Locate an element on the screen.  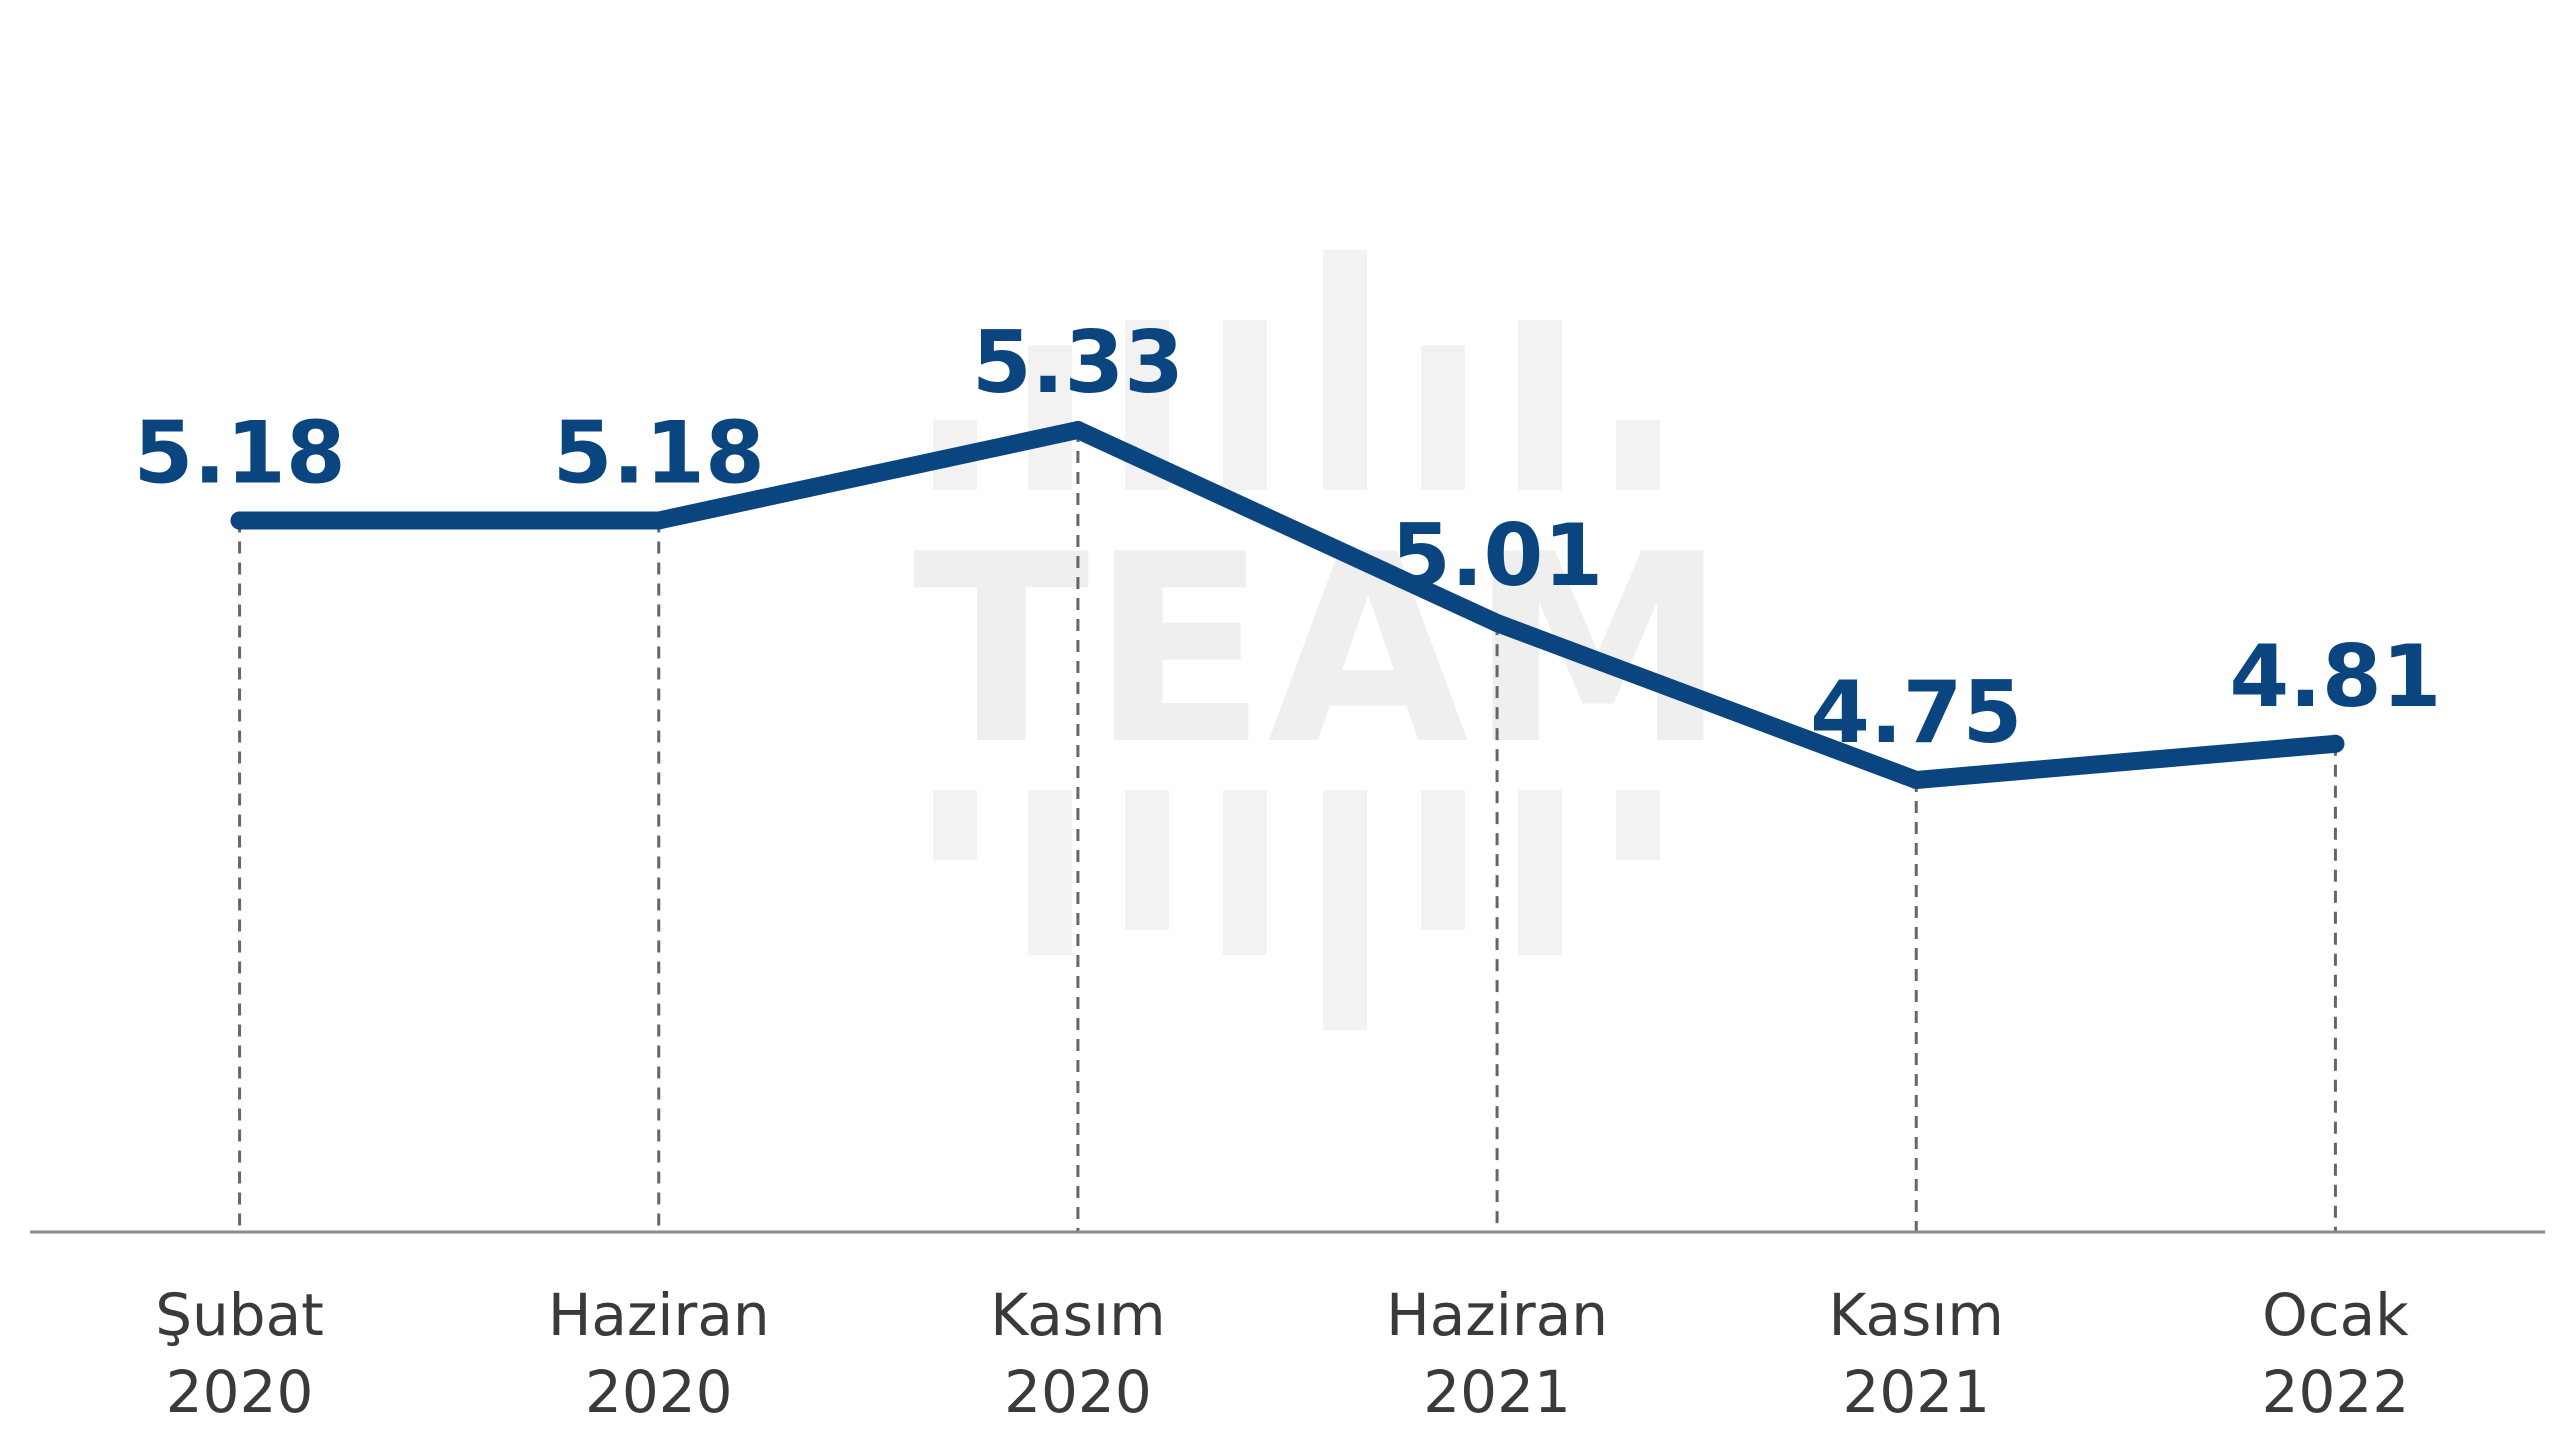
x-tick-label-4-year: 2021 is located at coordinates (1916, 1392).